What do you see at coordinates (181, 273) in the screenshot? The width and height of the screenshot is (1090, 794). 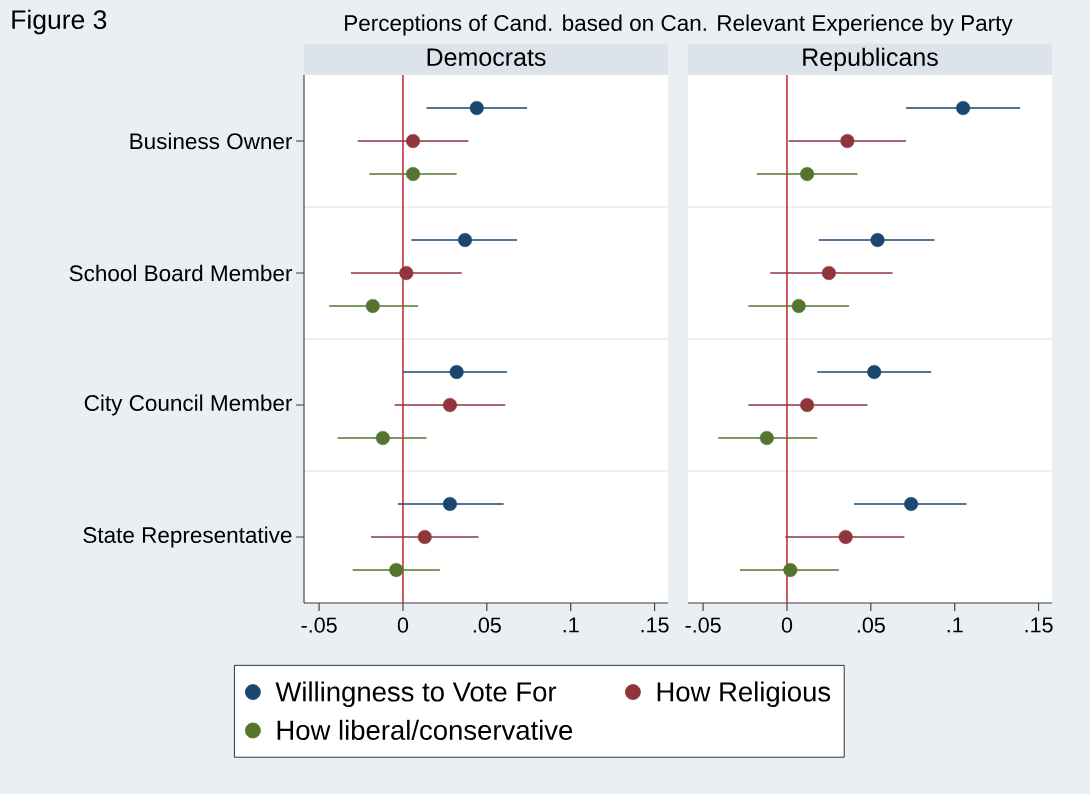 I see `y-tick-label: School Board Member` at bounding box center [181, 273].